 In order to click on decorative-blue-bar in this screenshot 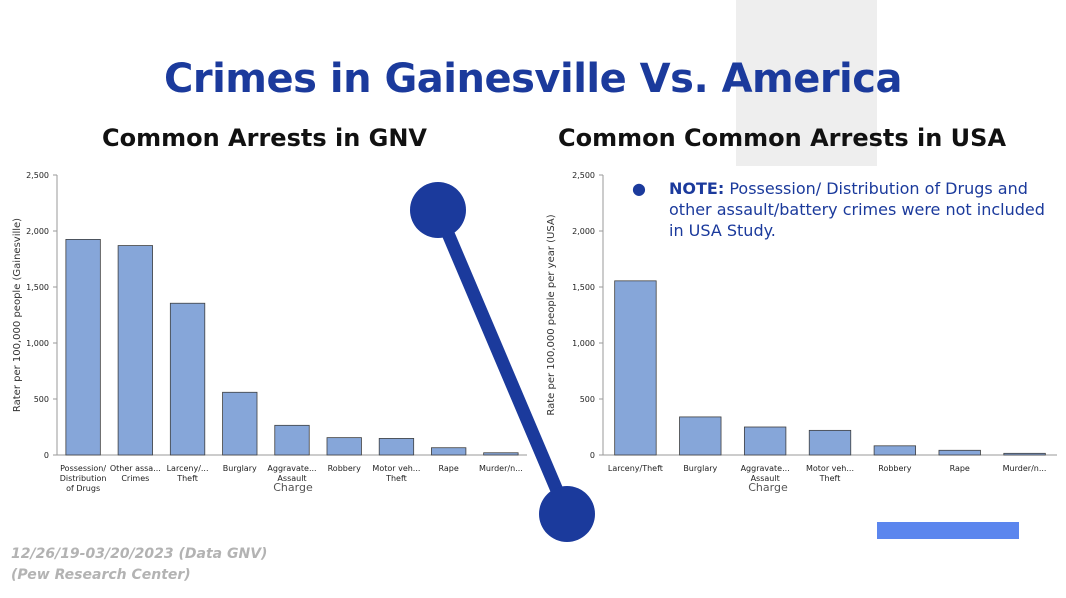, I will do `click(948, 530)`.